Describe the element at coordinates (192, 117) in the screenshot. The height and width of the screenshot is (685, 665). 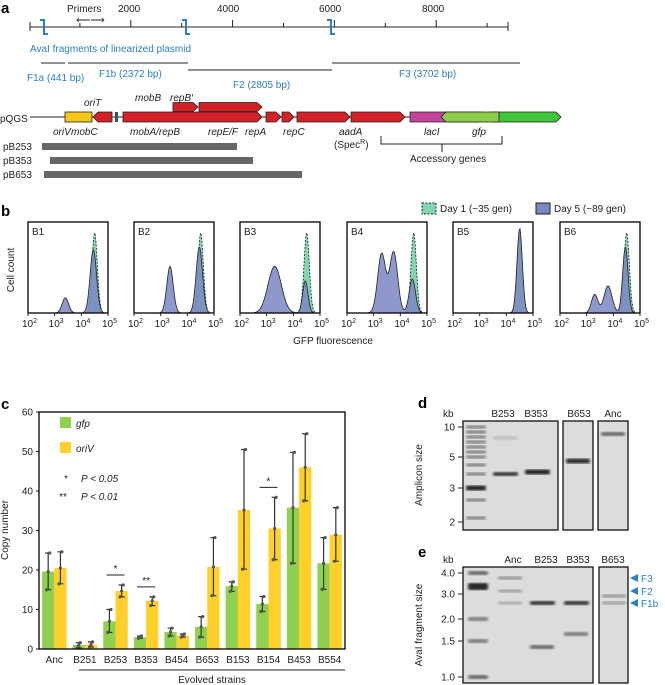
I see `gene-mobA-repB` at that location.